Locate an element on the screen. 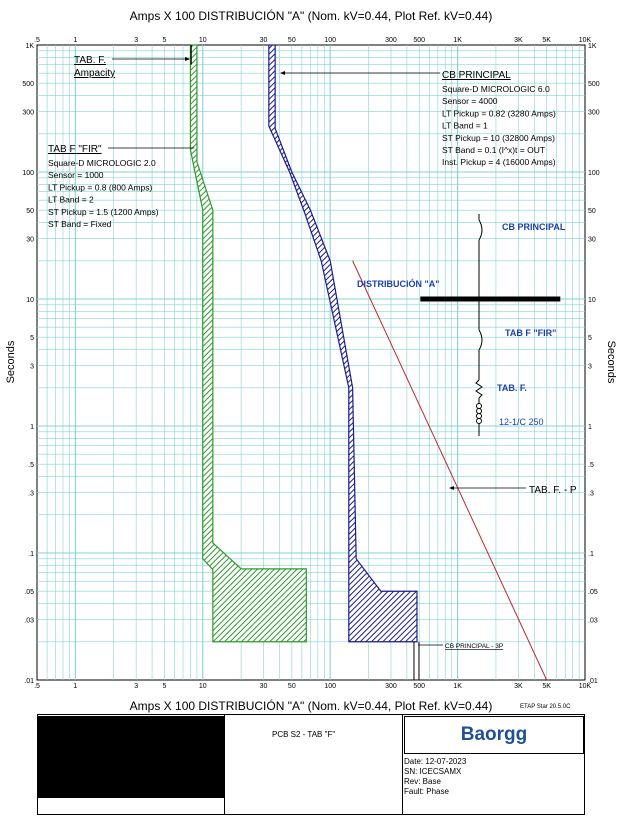  y-tick-label-left: 100 is located at coordinates (28, 173).